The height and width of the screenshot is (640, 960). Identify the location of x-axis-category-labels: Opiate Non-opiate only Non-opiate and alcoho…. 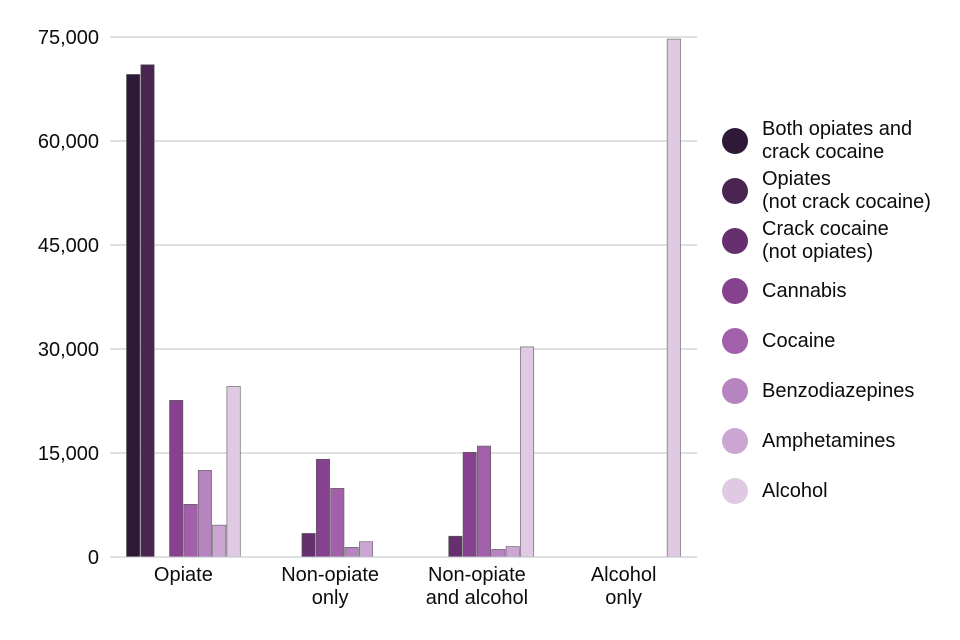
(405, 586).